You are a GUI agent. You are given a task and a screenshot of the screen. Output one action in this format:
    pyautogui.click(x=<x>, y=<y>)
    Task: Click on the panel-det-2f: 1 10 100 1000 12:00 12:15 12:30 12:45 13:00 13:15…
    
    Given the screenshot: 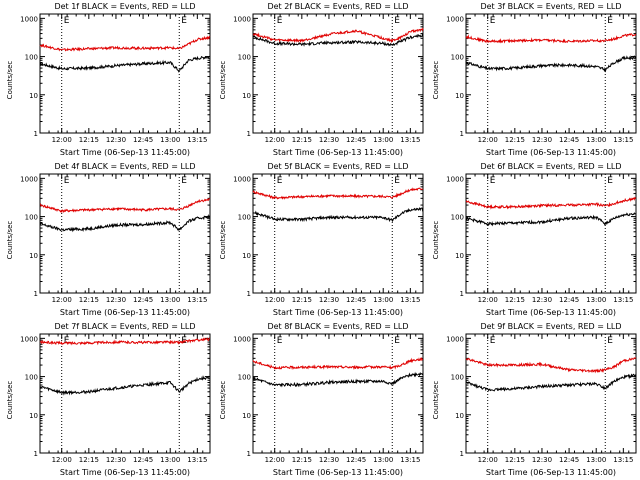 What is the action you would take?
    pyautogui.click(x=319, y=80)
    